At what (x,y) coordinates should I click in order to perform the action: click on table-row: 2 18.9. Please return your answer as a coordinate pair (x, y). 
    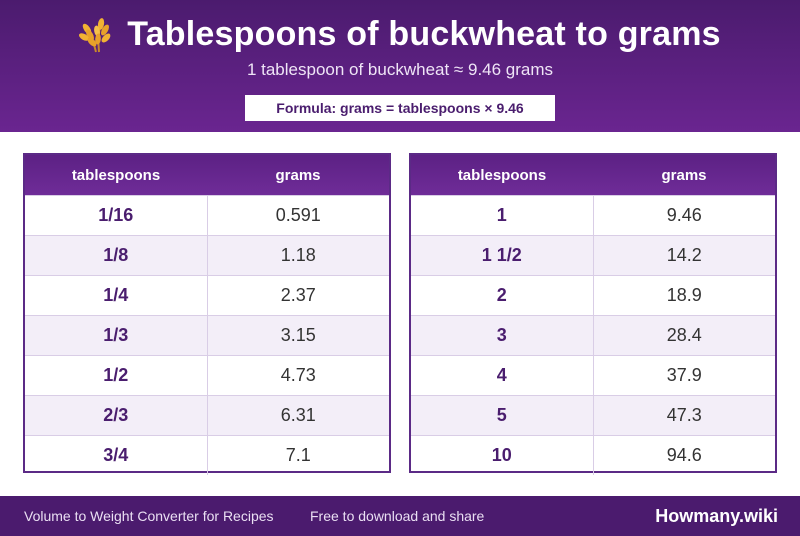
    Looking at the image, I should click on (593, 295).